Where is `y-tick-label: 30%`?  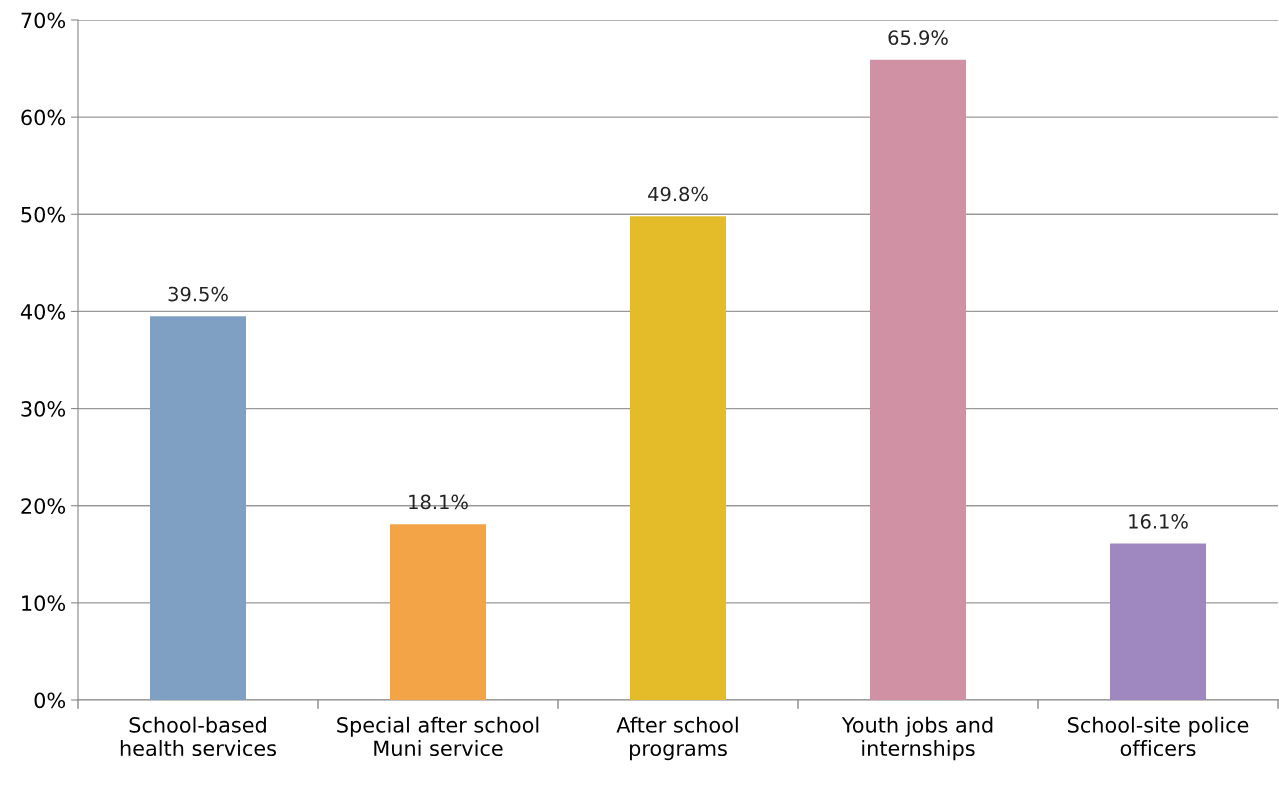
y-tick-label: 30% is located at coordinates (43, 409).